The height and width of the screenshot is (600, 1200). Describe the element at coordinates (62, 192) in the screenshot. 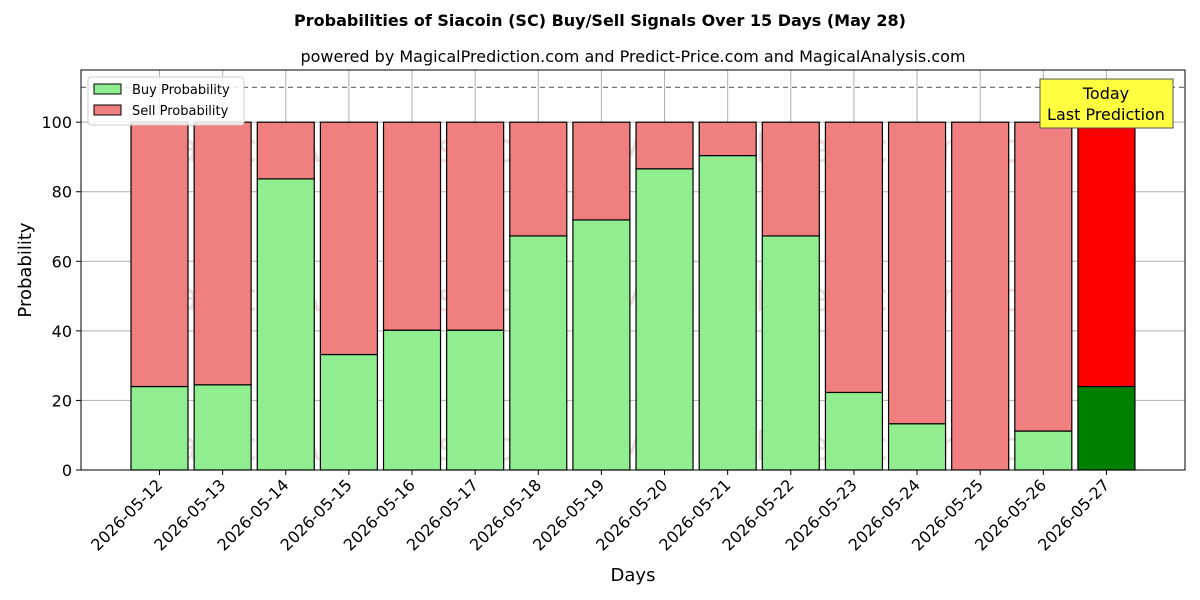

I see `y-tick-label: 80` at that location.